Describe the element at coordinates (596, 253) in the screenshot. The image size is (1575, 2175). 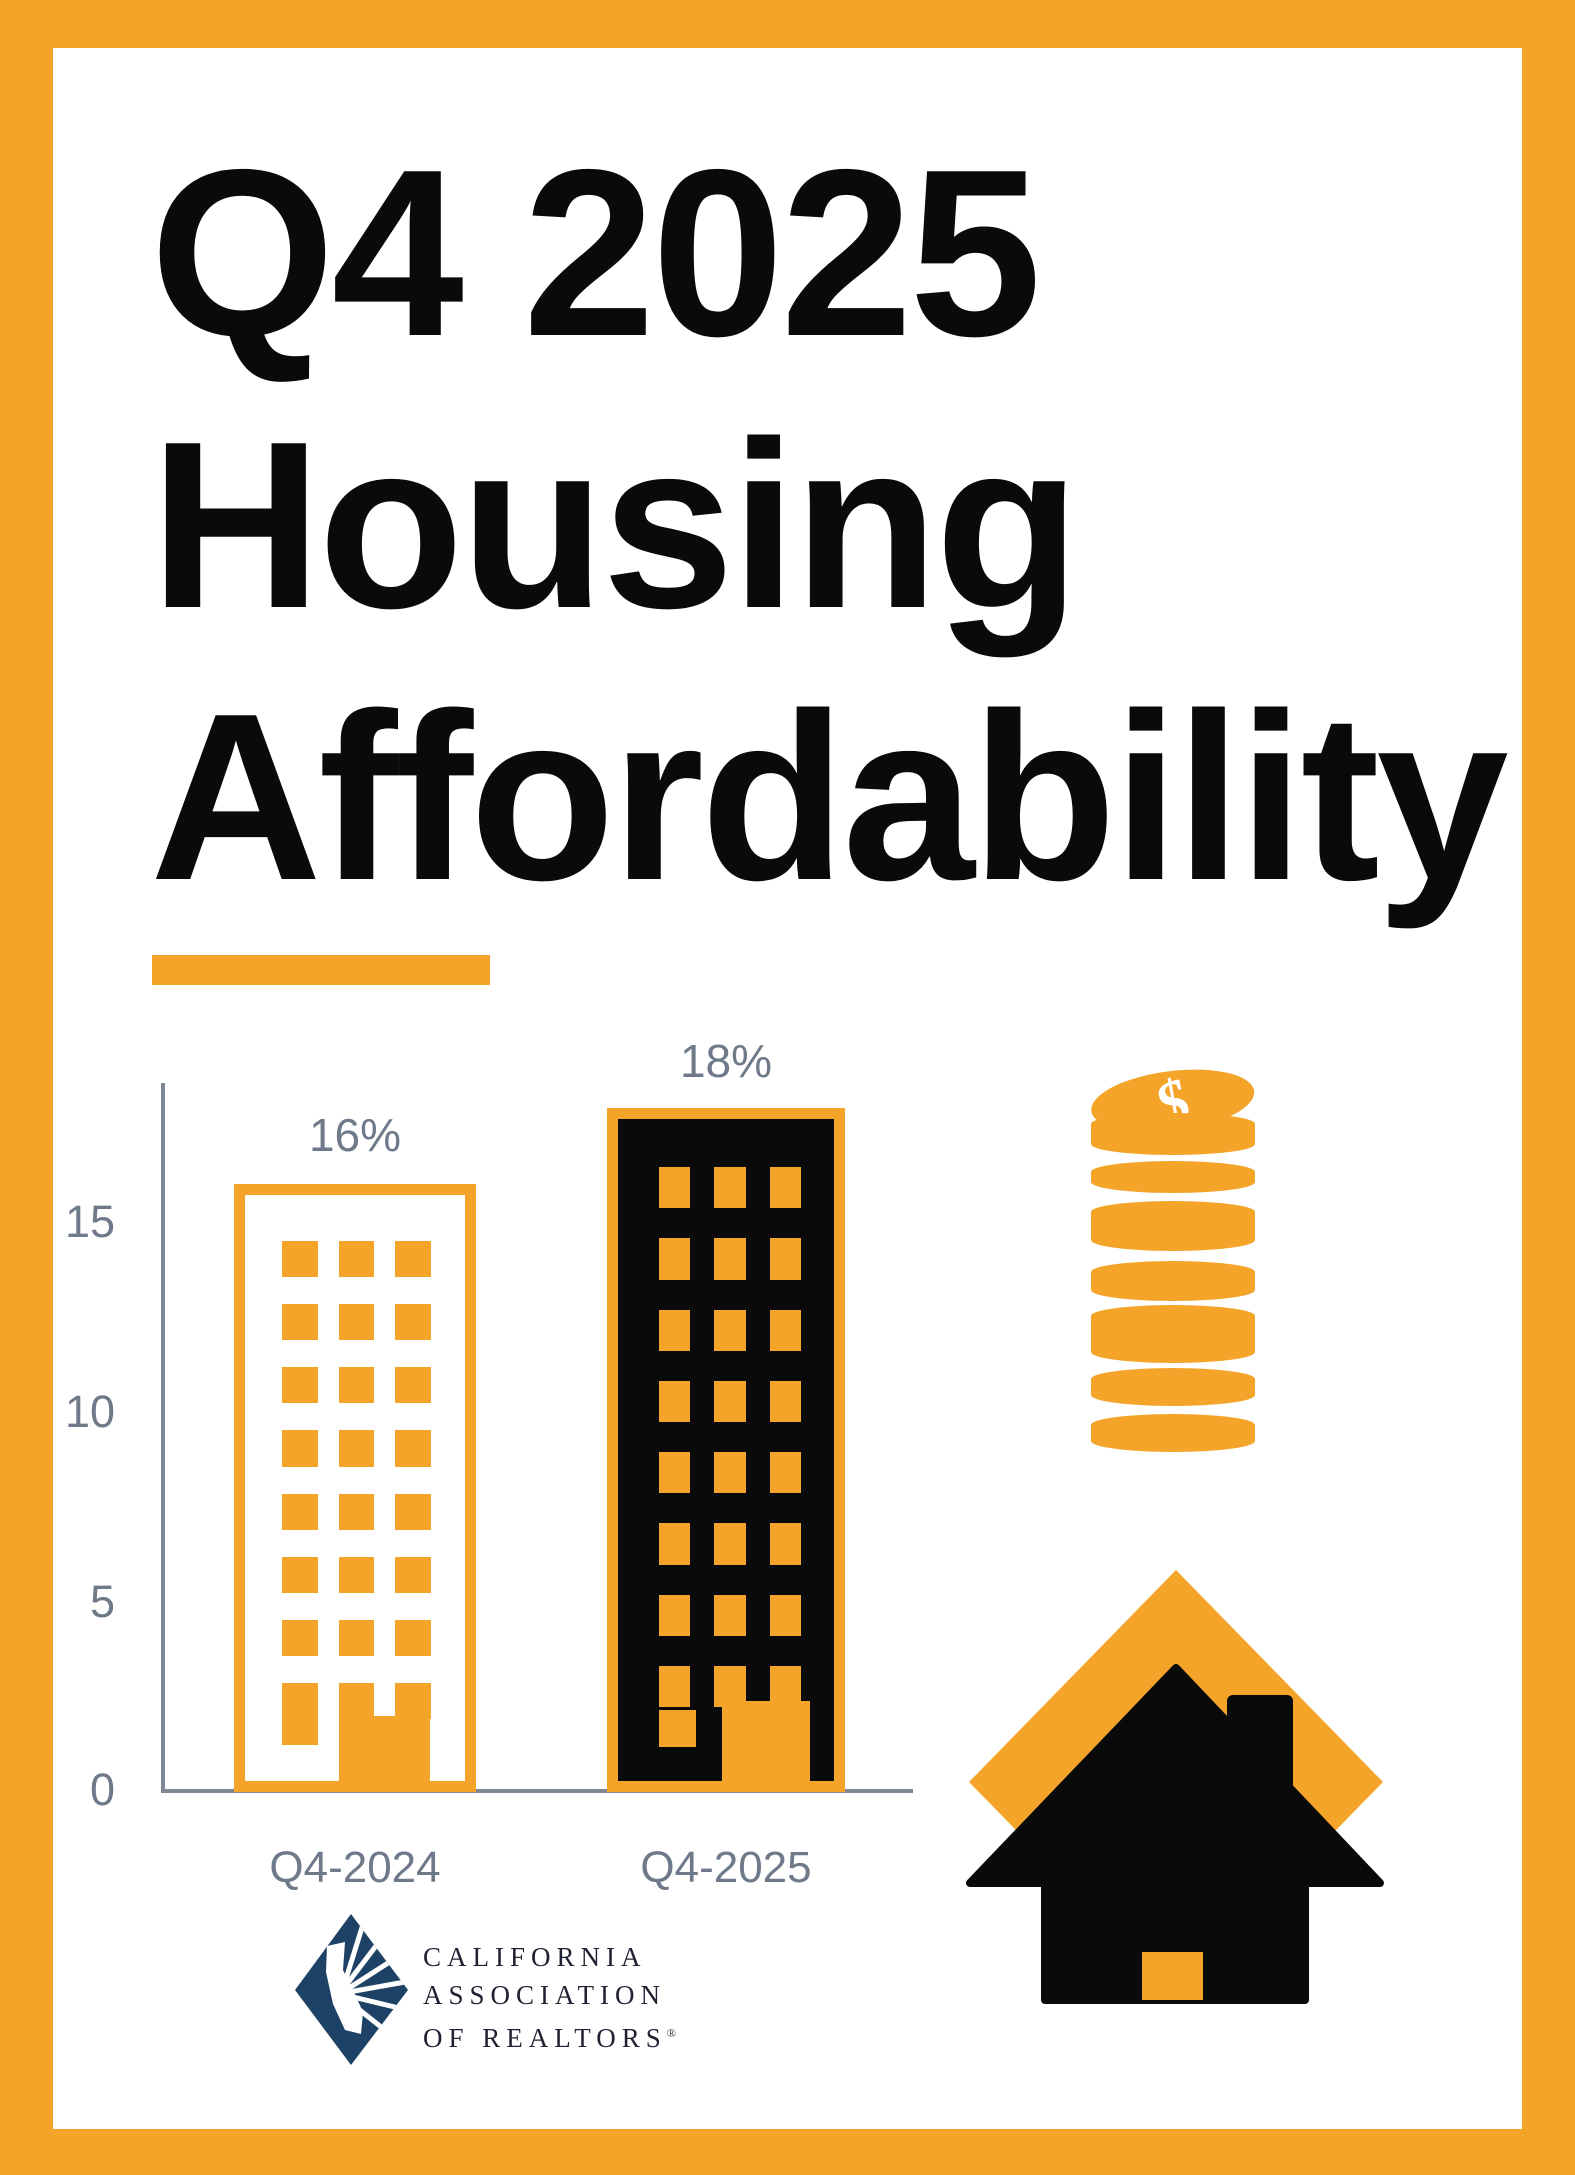
I see `title-line-1: Q4 2025` at that location.